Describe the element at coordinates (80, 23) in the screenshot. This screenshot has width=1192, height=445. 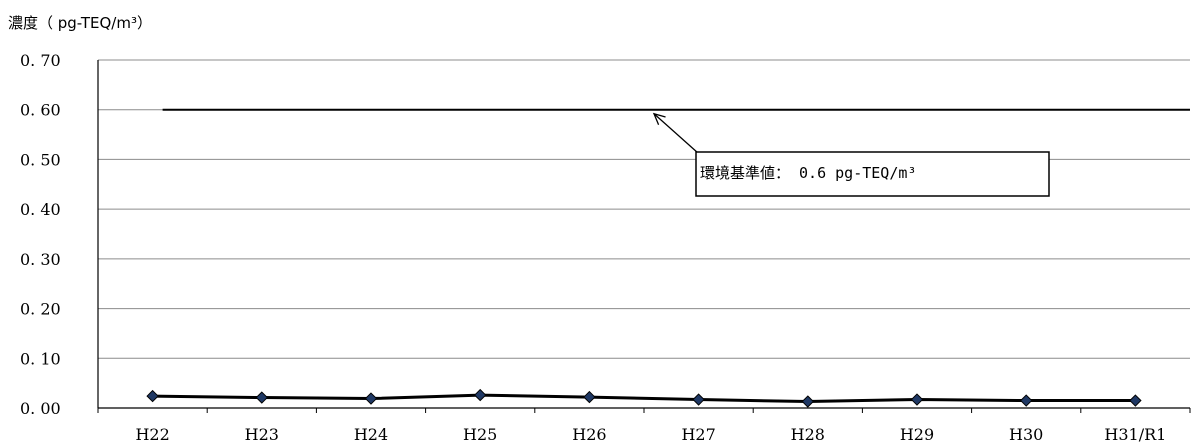
I see `y-axis-label: 濃度（ pg-TEQ/m³）` at that location.